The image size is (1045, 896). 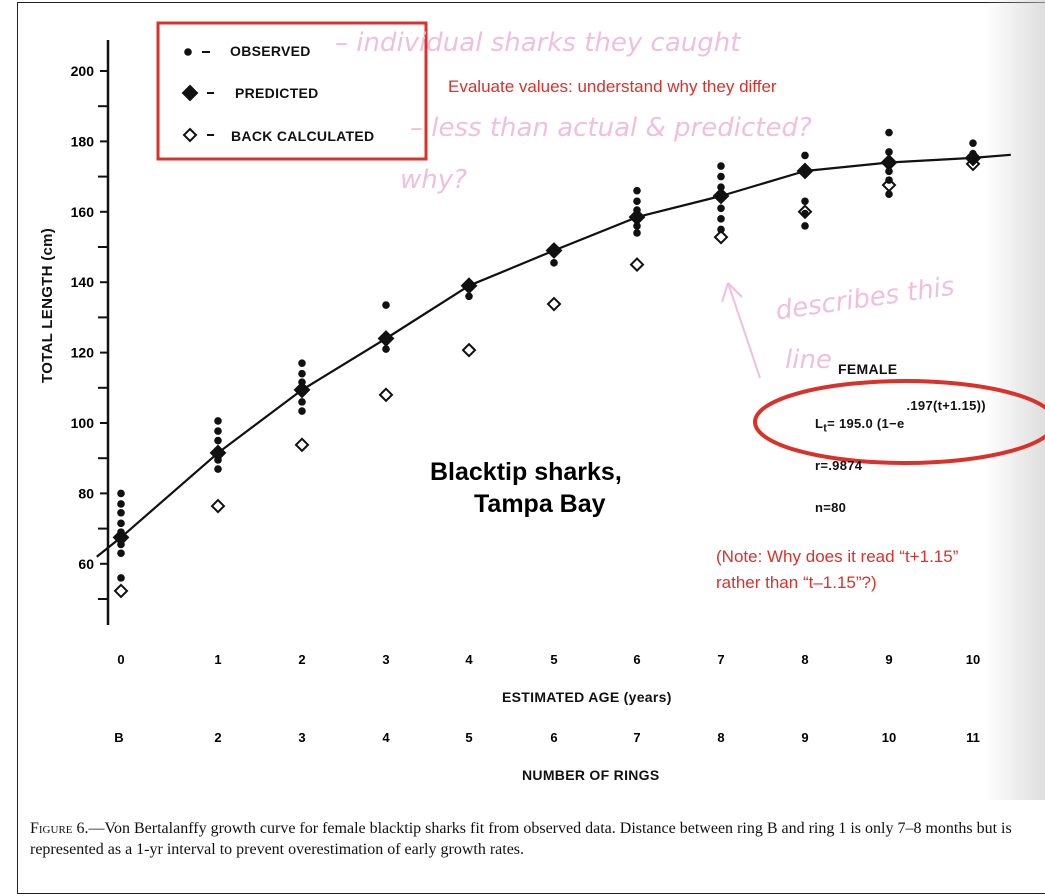 I want to click on y-tick-label: 120, so click(x=83, y=353).